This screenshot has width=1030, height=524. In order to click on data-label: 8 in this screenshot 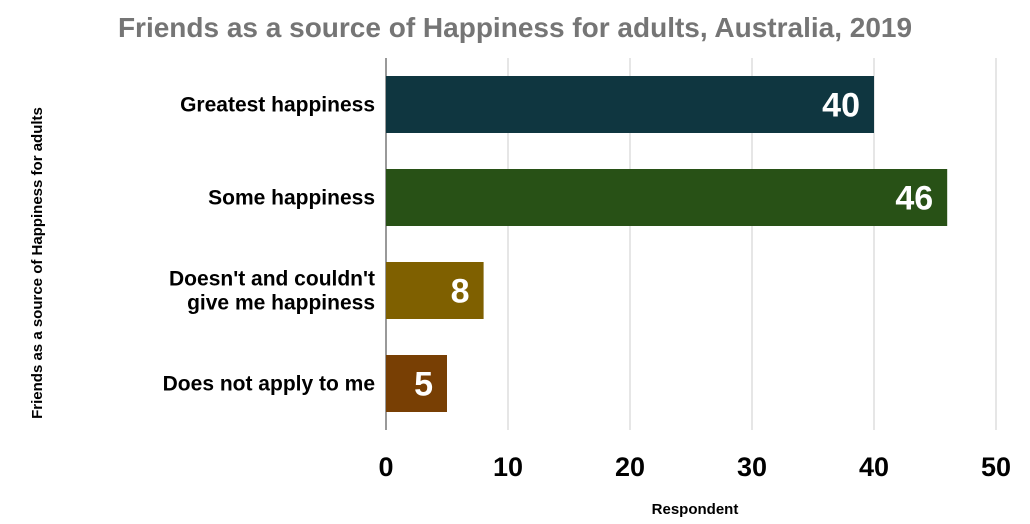, I will do `click(460, 292)`.